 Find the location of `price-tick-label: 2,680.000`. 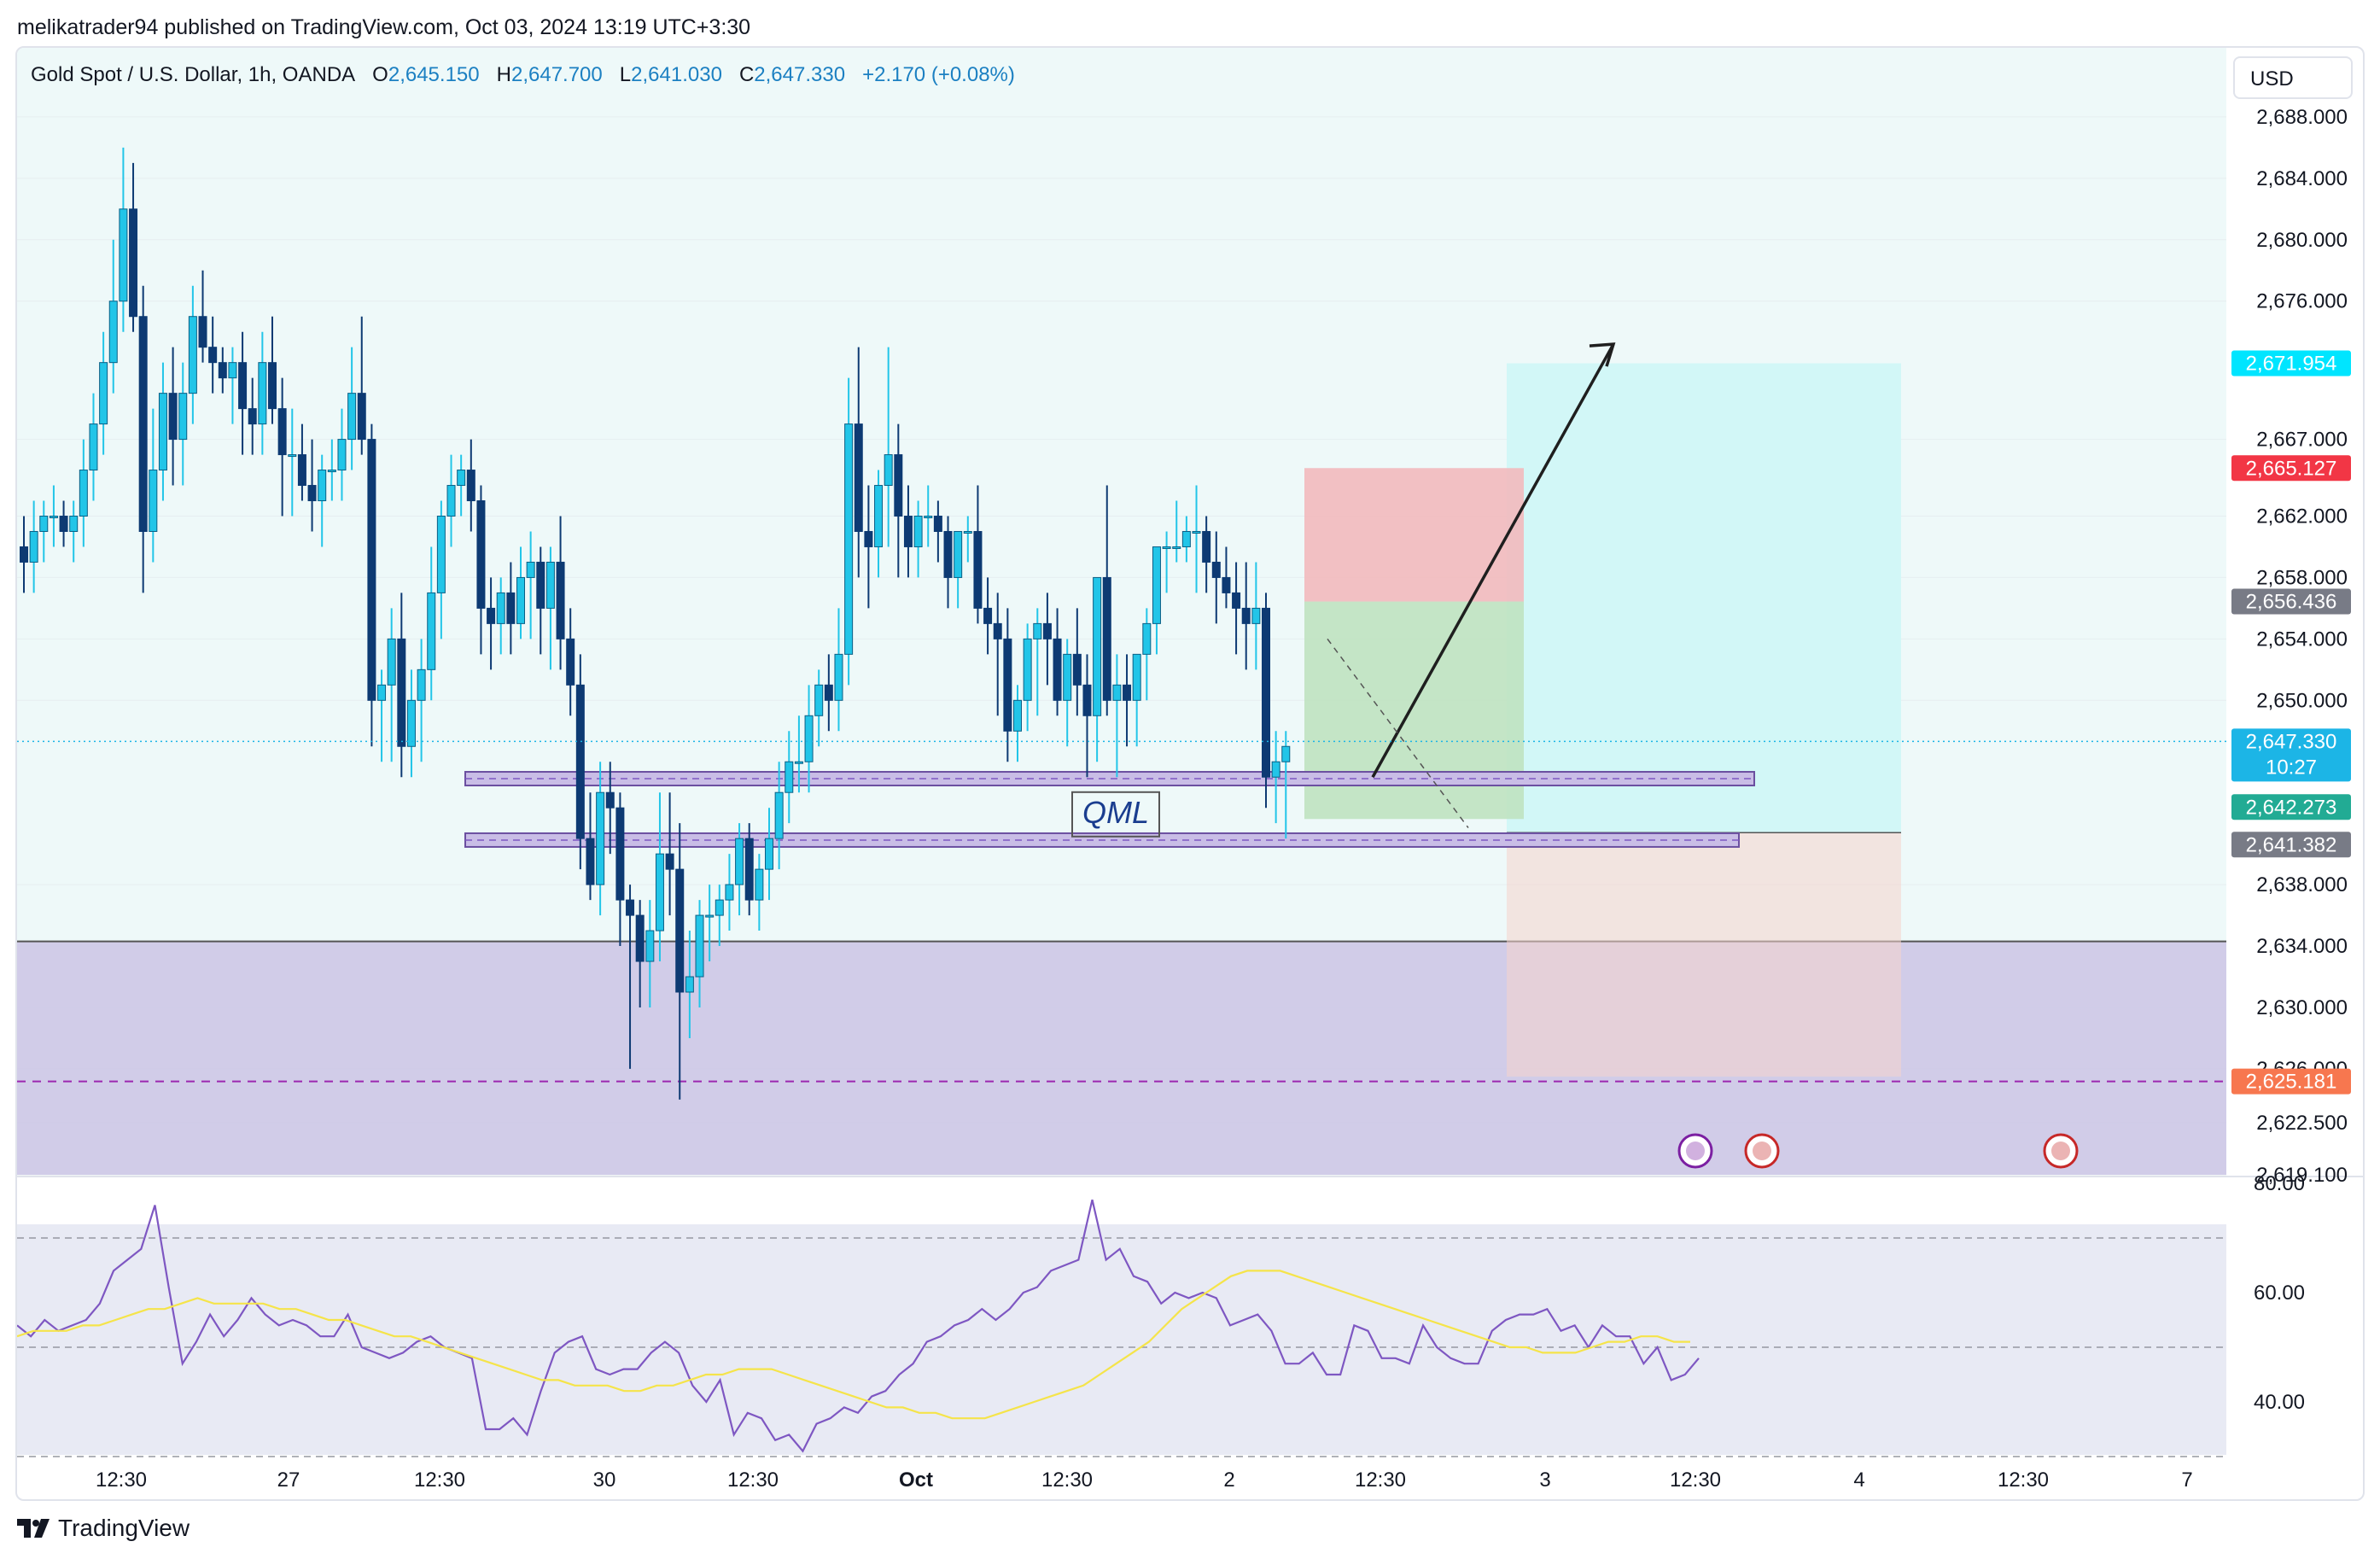

price-tick-label: 2,680.000 is located at coordinates (2302, 240).